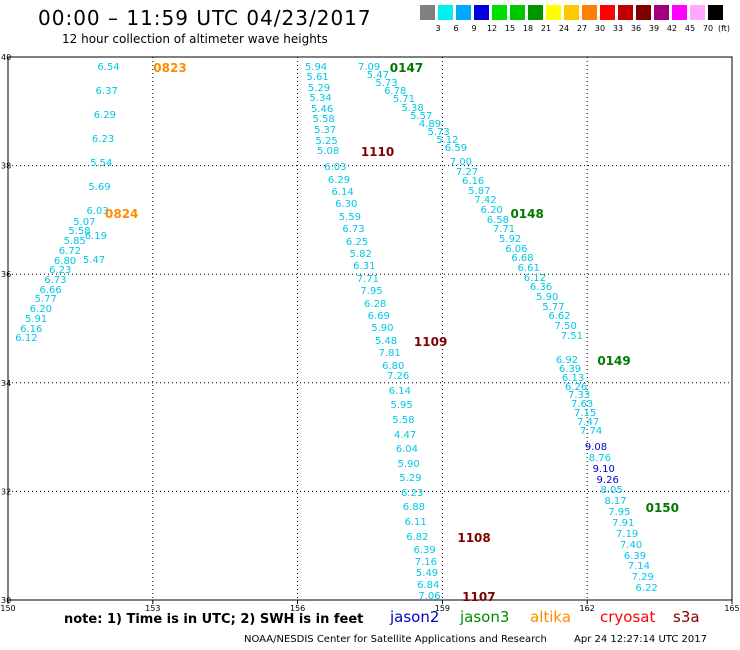 This screenshot has height=650, width=740. What do you see at coordinates (41, 310) in the screenshot?
I see `wave-height-value: 6.20` at bounding box center [41, 310].